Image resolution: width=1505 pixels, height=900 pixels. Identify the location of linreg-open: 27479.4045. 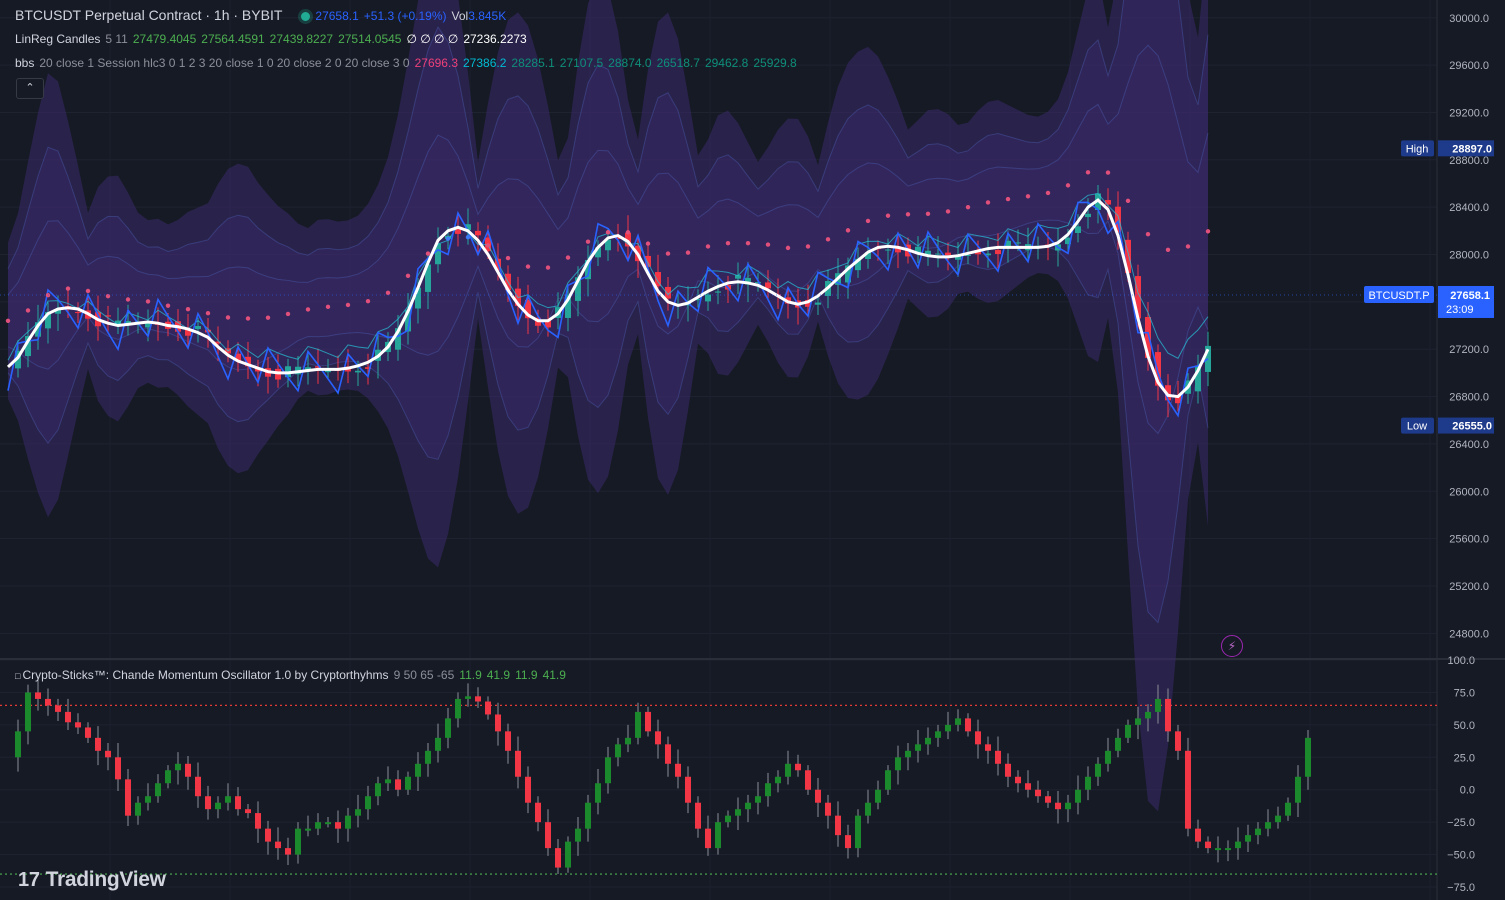
(164, 39).